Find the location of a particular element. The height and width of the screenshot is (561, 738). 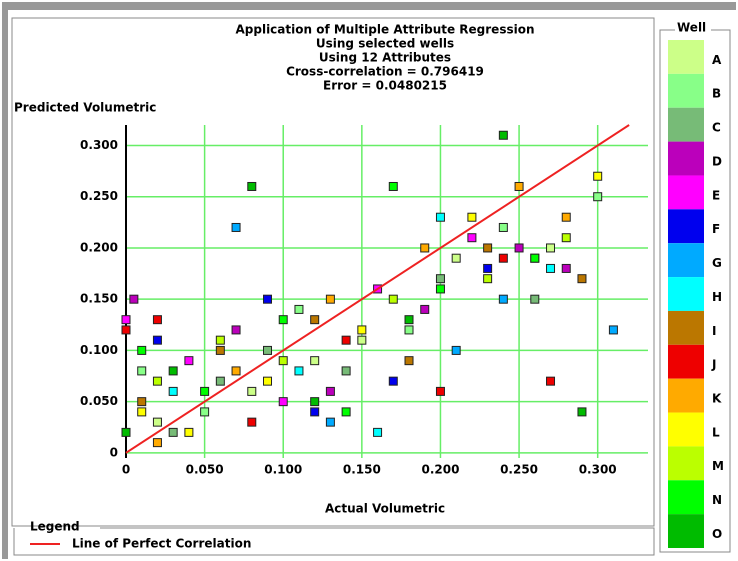

y-tick-label: 0.300 is located at coordinates (99, 145).